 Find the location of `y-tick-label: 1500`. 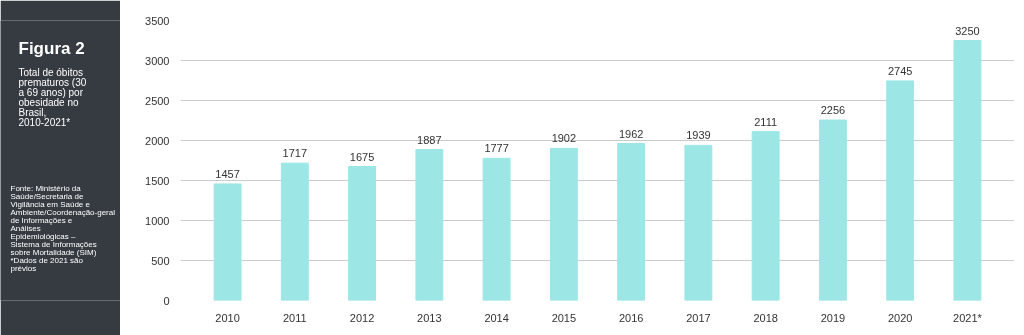

y-tick-label: 1500 is located at coordinates (157, 180).